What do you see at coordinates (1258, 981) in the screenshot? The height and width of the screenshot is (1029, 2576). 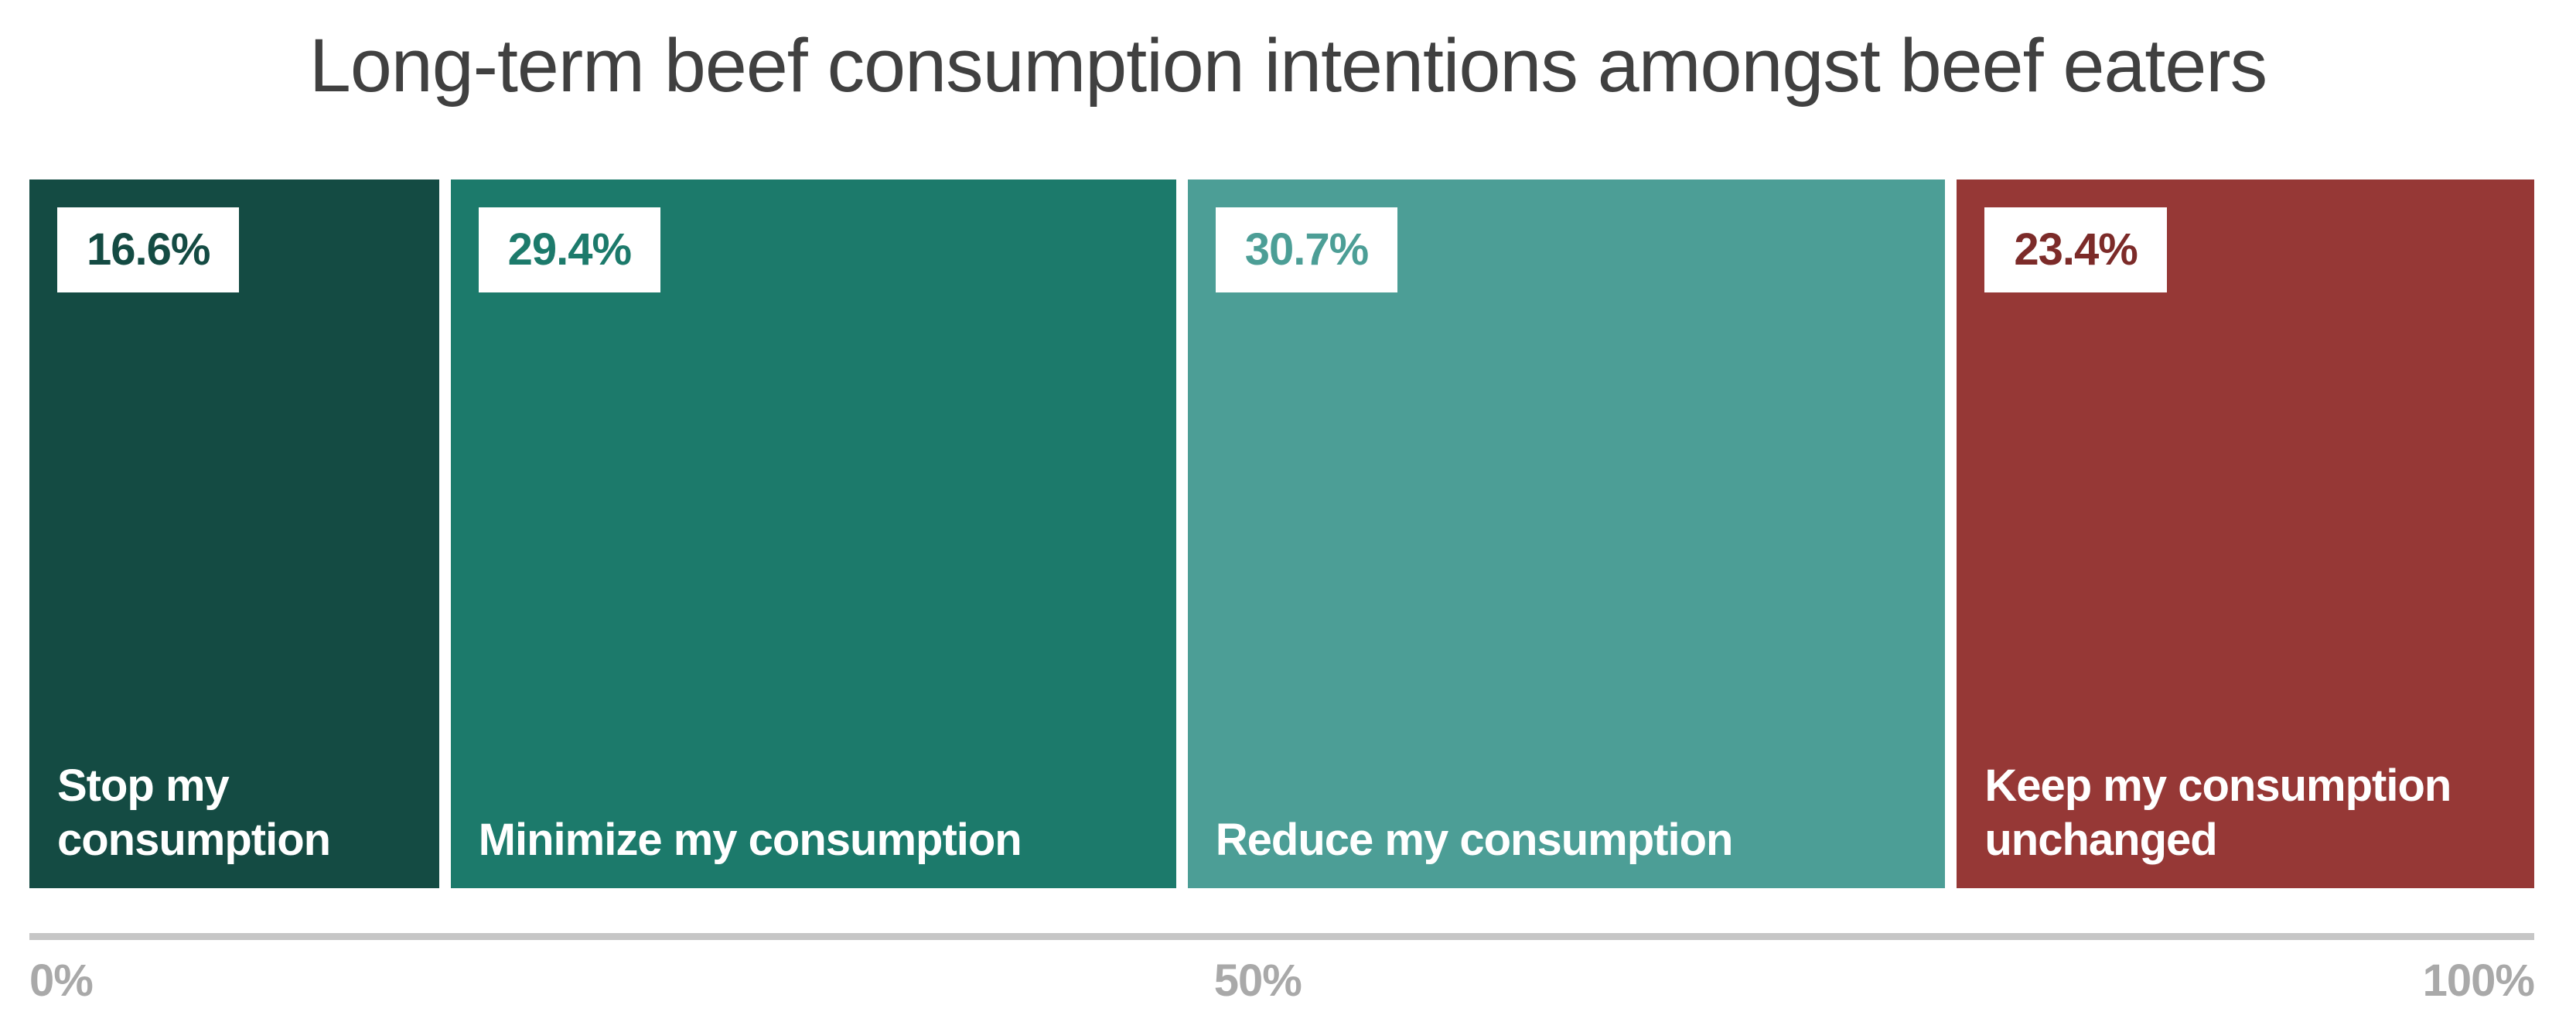 I see `x-axis-tick-50: 50%` at bounding box center [1258, 981].